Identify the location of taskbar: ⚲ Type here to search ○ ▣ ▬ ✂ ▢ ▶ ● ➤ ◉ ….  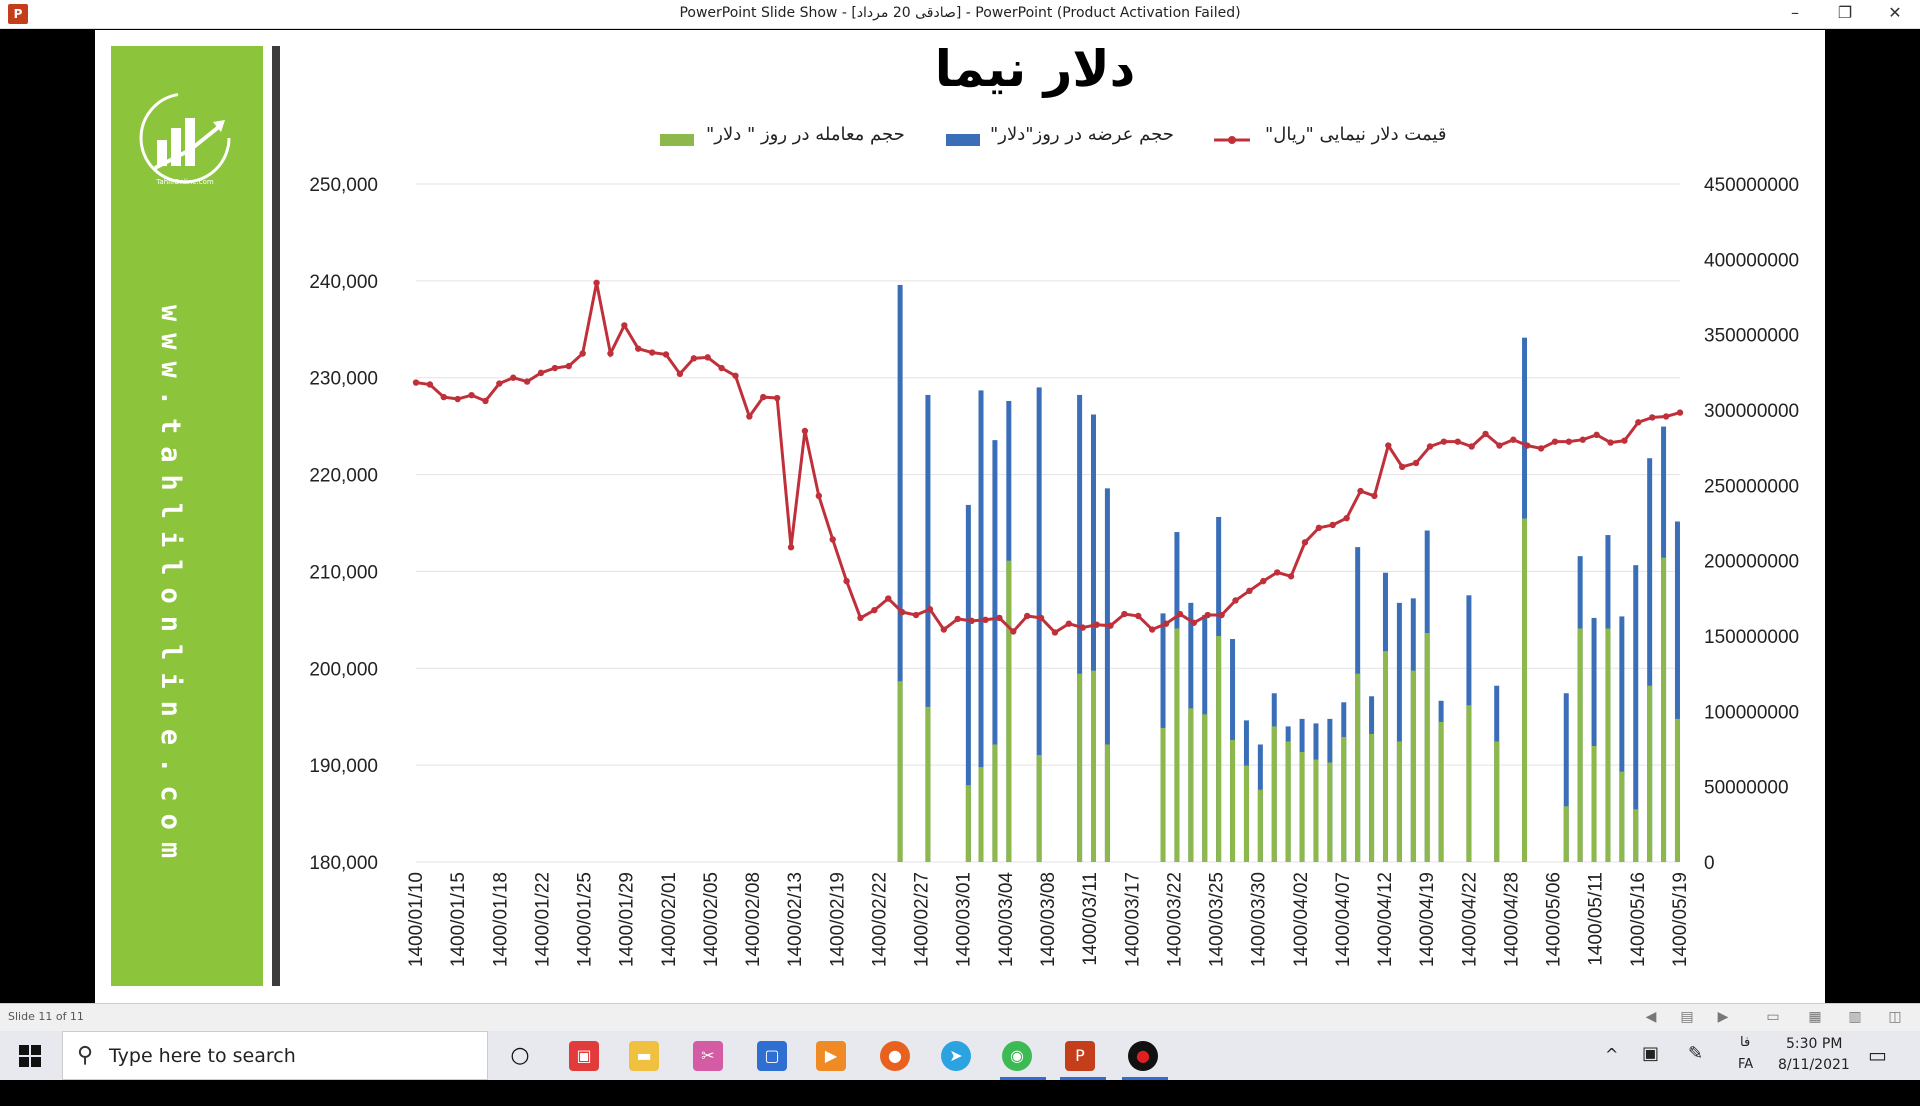
(960, 1055).